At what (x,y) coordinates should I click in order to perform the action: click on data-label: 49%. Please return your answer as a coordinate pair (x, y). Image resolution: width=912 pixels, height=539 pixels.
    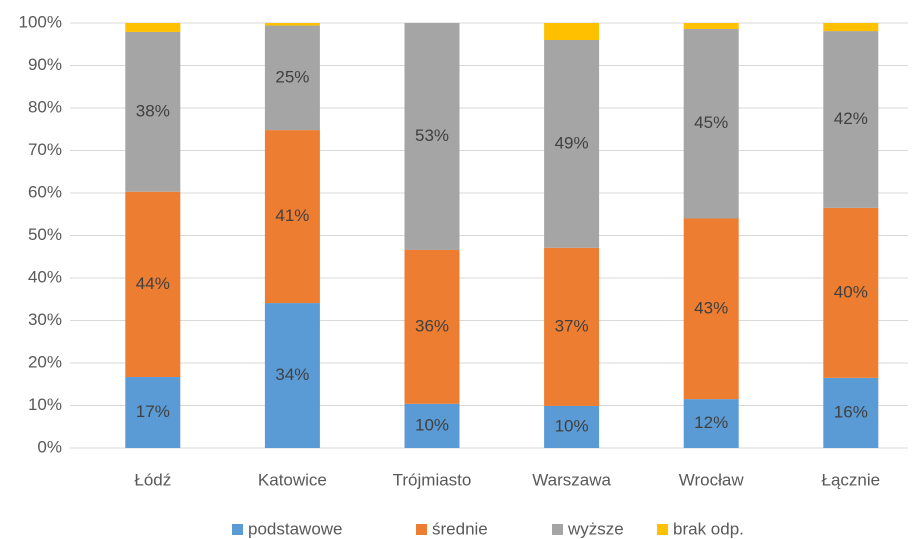
    Looking at the image, I should click on (572, 142).